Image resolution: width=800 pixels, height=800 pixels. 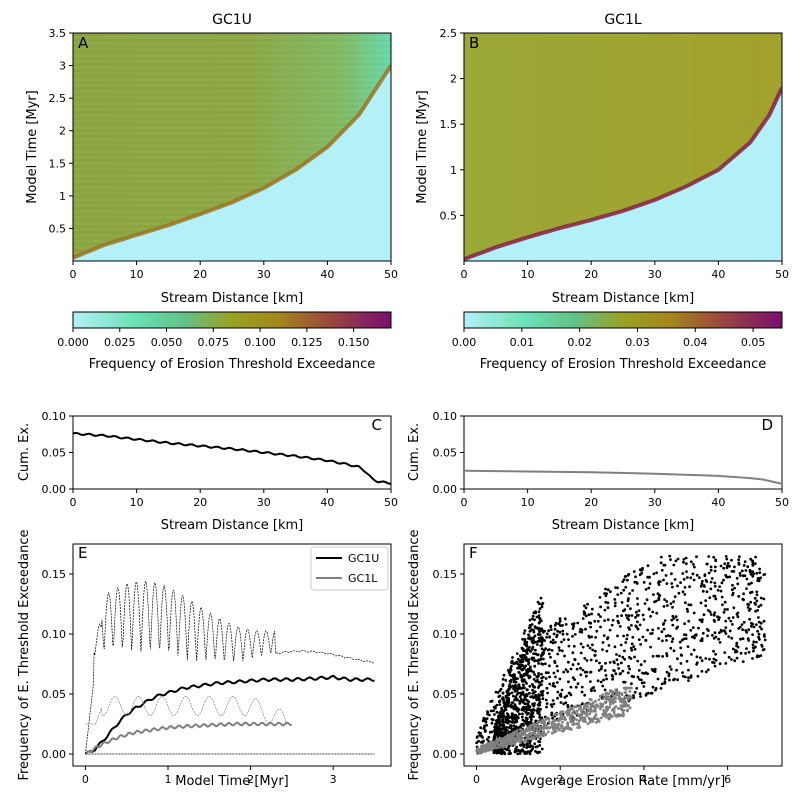 I want to click on line-c-ylabel: Cum. Ex., so click(x=24, y=452).